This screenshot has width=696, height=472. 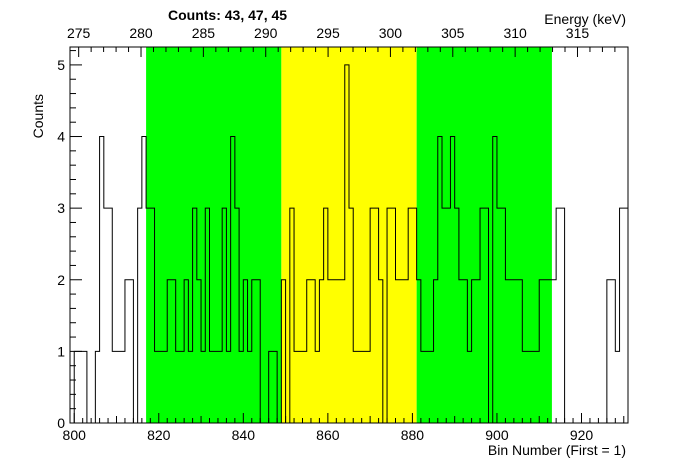 What do you see at coordinates (61, 137) in the screenshot?
I see `y-tick-label: 4` at bounding box center [61, 137].